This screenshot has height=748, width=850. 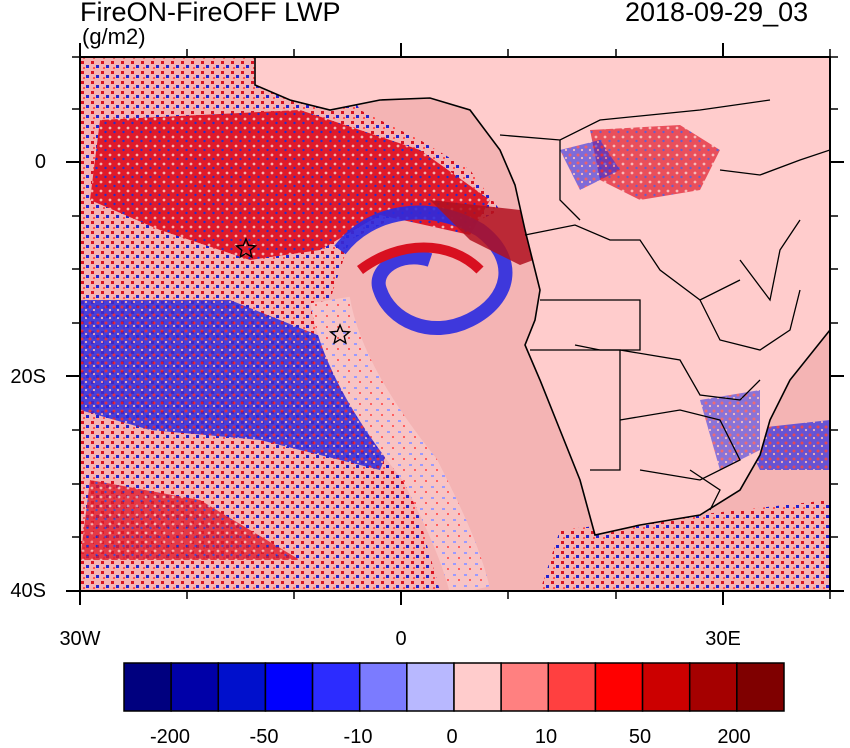 What do you see at coordinates (28, 377) in the screenshot?
I see `lat-label-20s: 20S` at bounding box center [28, 377].